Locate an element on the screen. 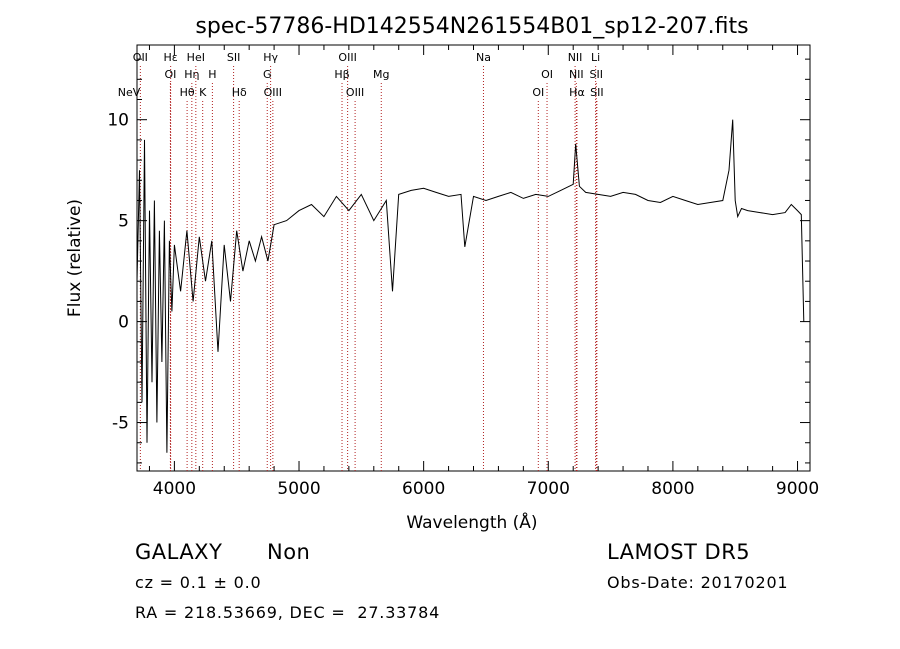 The height and width of the screenshot is (649, 900). x-axis-label: Wavelength (Å) is located at coordinates (471, 522).